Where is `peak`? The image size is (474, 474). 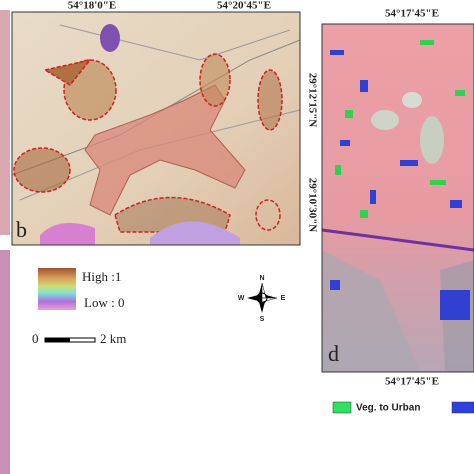
peak is located at coordinates (110, 38).